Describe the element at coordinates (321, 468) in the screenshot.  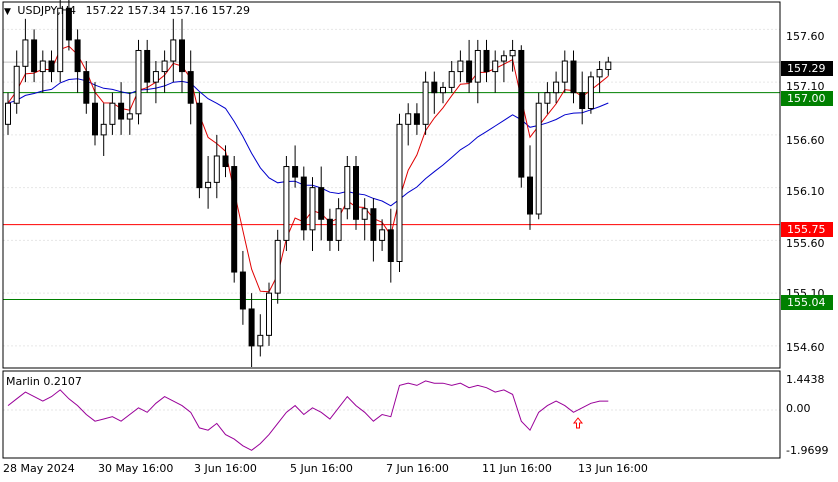
I see `time-axis-label: 5 Jun 16:00` at that location.